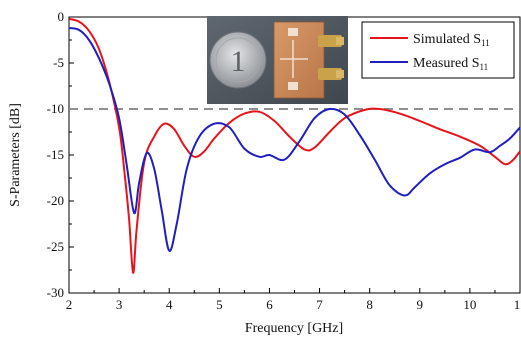 This screenshot has width=521, height=339. I want to click on y-tick-label: -5, so click(58, 62).